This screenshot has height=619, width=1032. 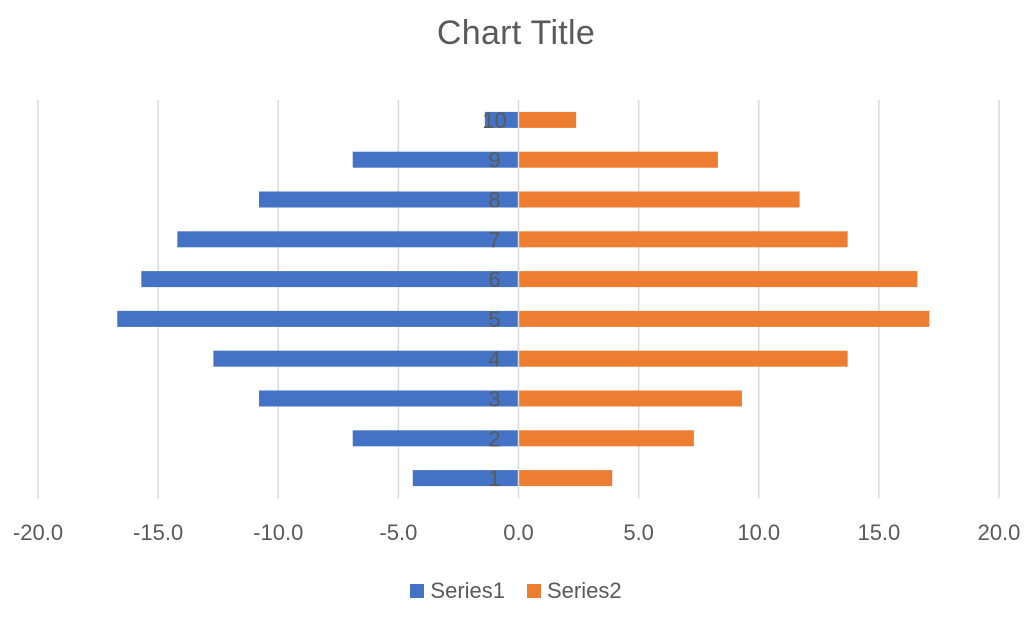 What do you see at coordinates (467, 590) in the screenshot?
I see `legend-label-series1: Series1` at bounding box center [467, 590].